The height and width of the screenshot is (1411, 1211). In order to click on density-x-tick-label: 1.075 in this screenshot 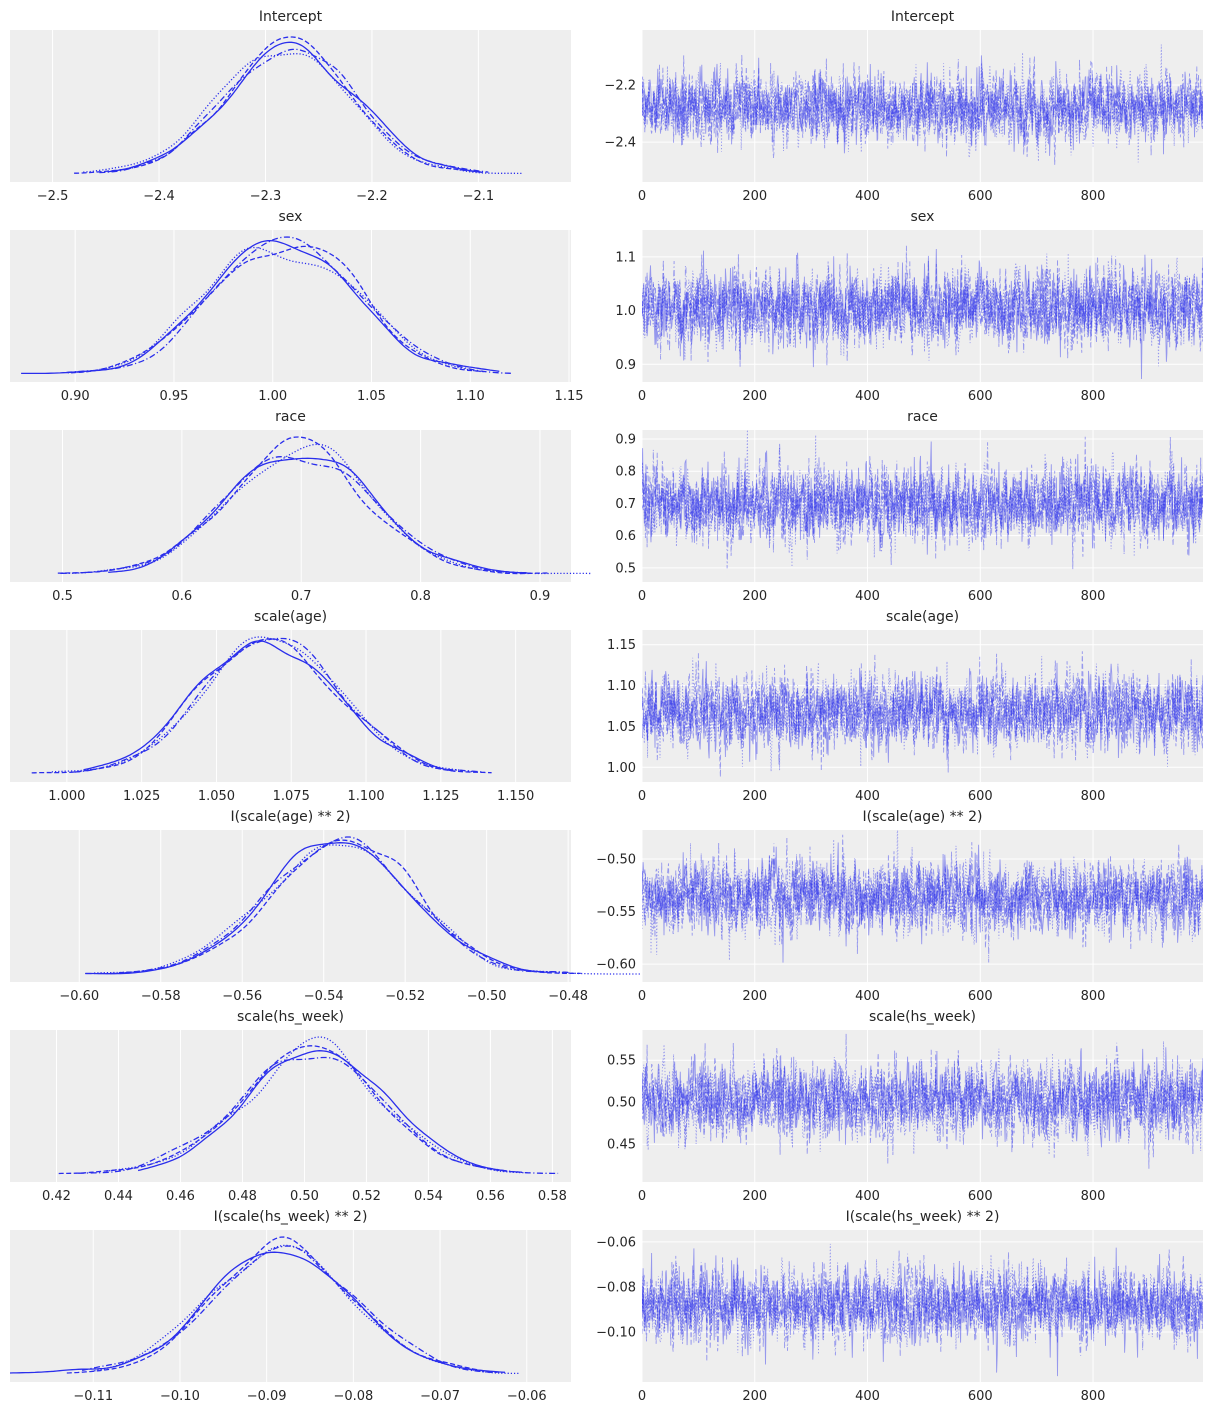, I will do `click(291, 796)`.